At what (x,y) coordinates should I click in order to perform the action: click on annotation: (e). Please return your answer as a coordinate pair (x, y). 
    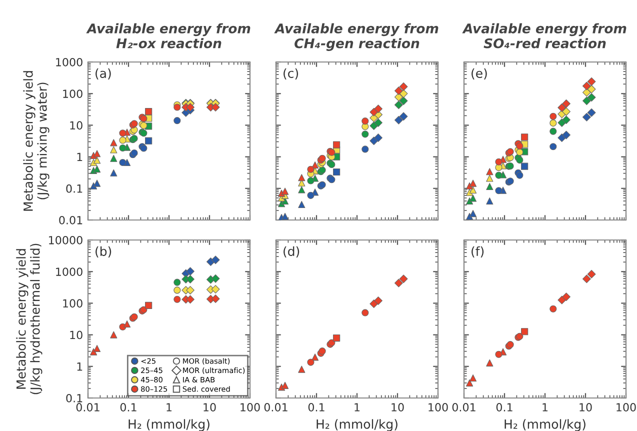
    Looking at the image, I should click on (479, 74).